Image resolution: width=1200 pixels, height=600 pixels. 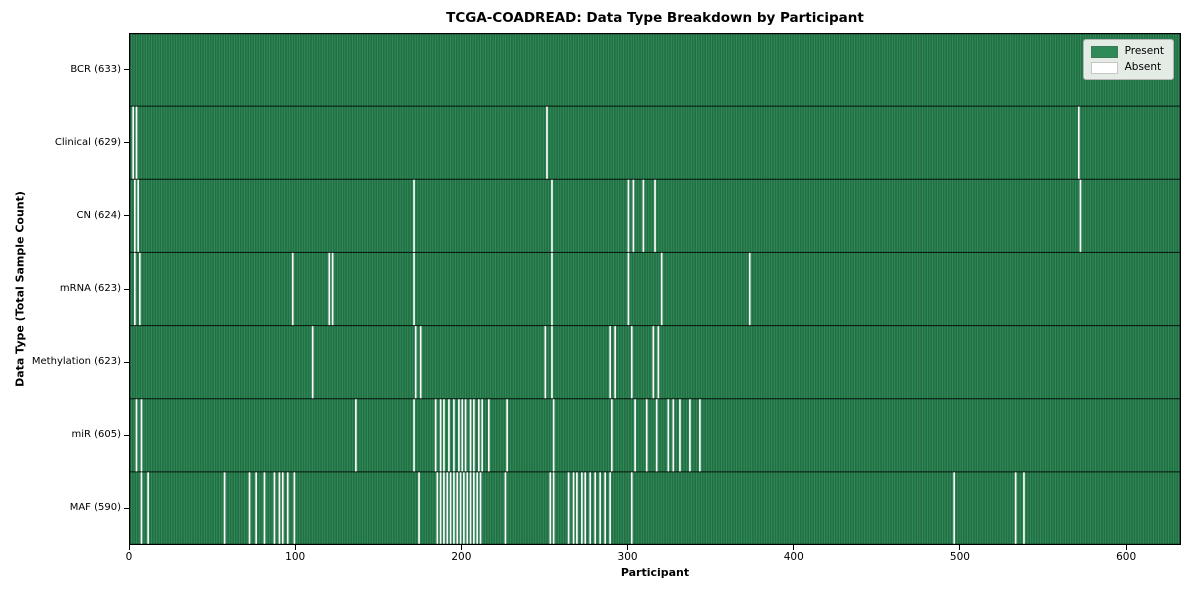 What do you see at coordinates (1128, 59) in the screenshot?
I see `legend: Present Absent` at bounding box center [1128, 59].